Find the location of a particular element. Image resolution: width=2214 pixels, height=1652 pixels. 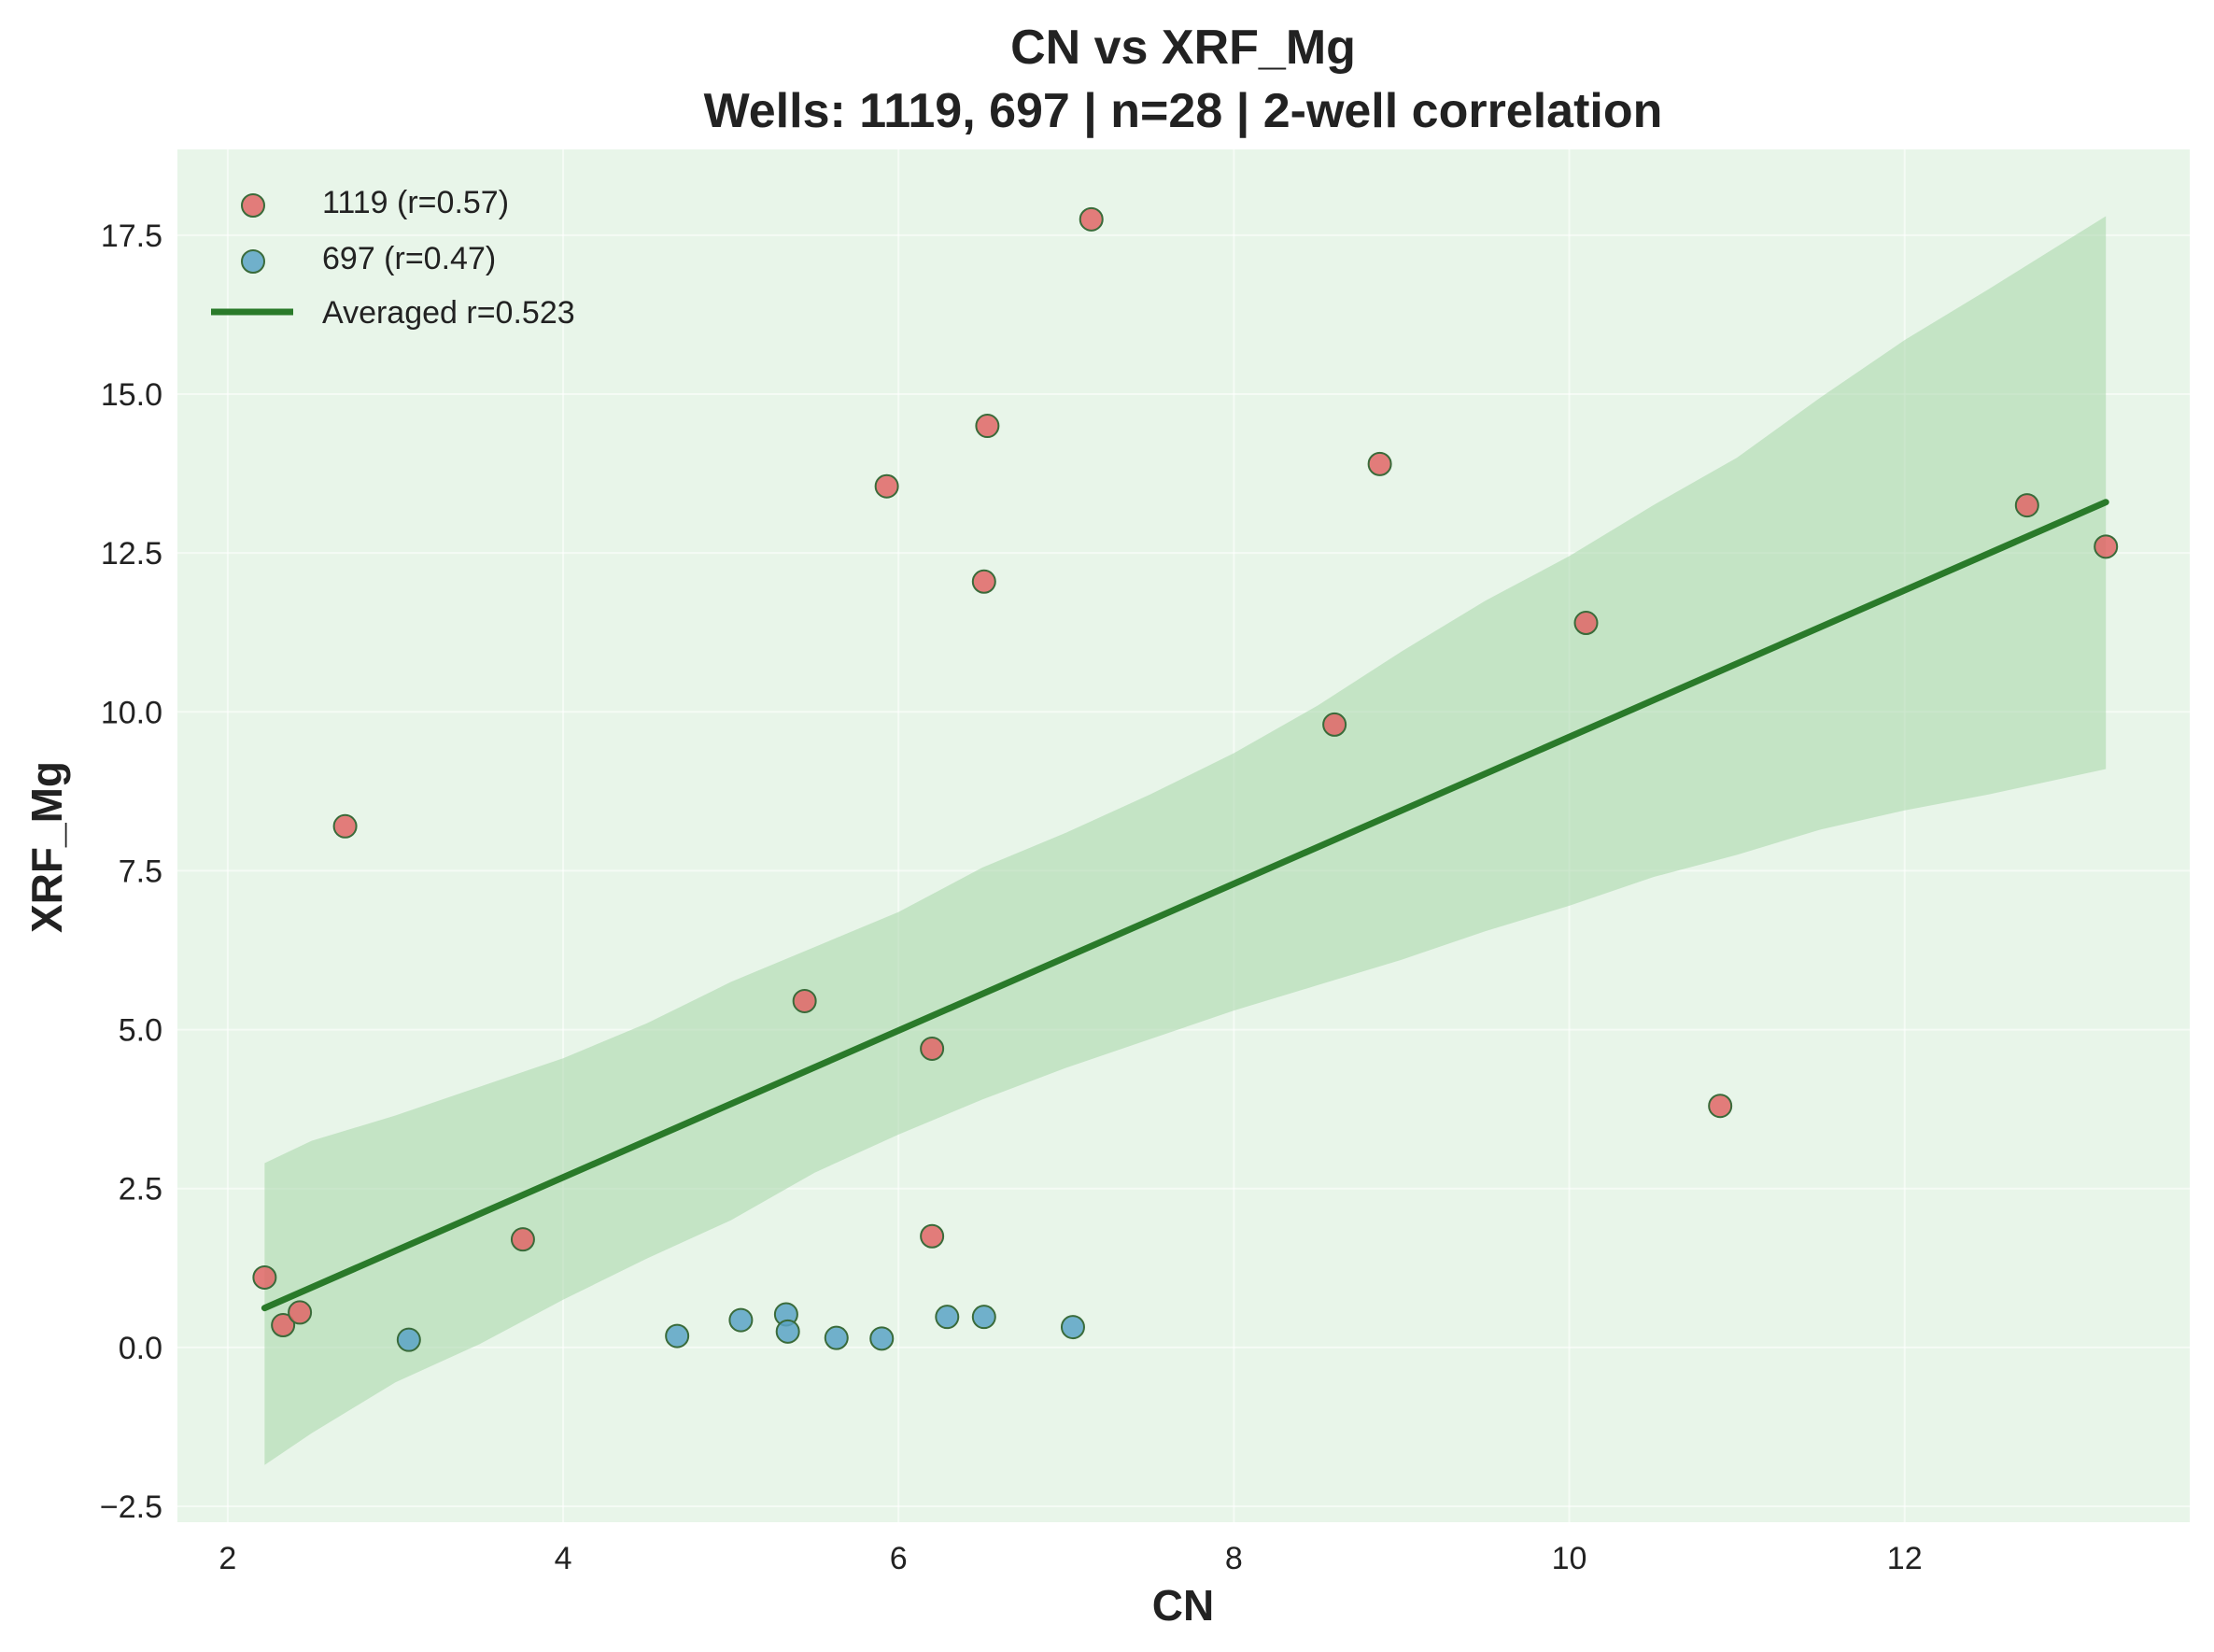

y-tick-label: 15.0 is located at coordinates (131, 395).